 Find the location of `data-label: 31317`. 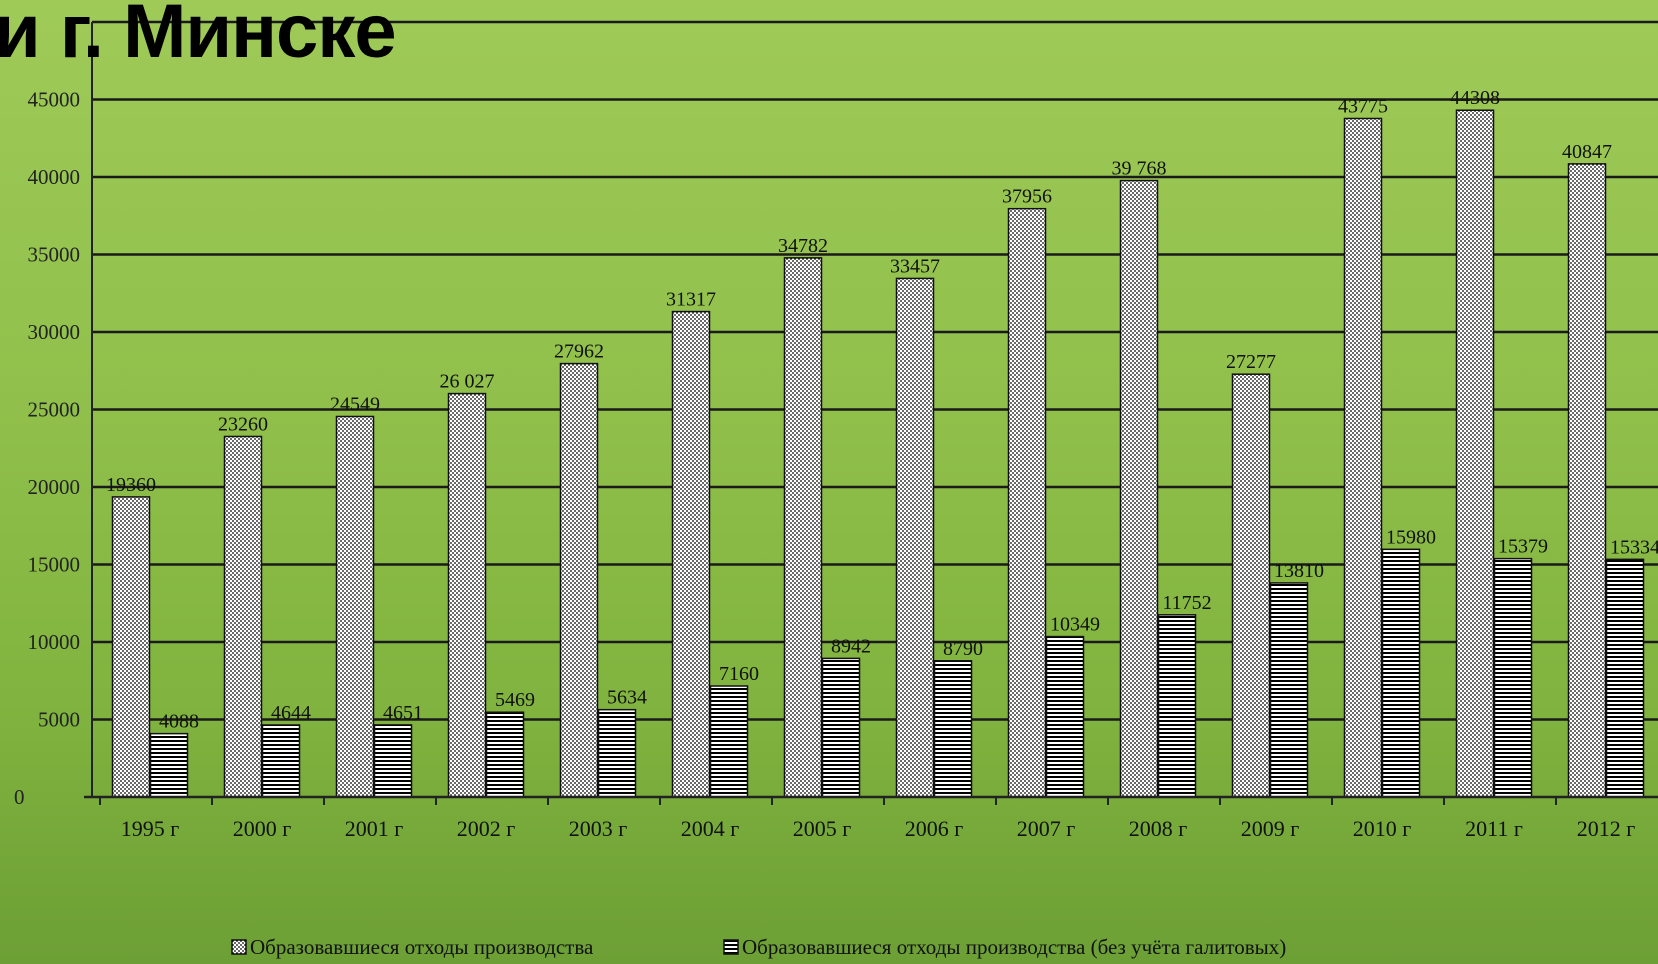

data-label: 31317 is located at coordinates (691, 300).